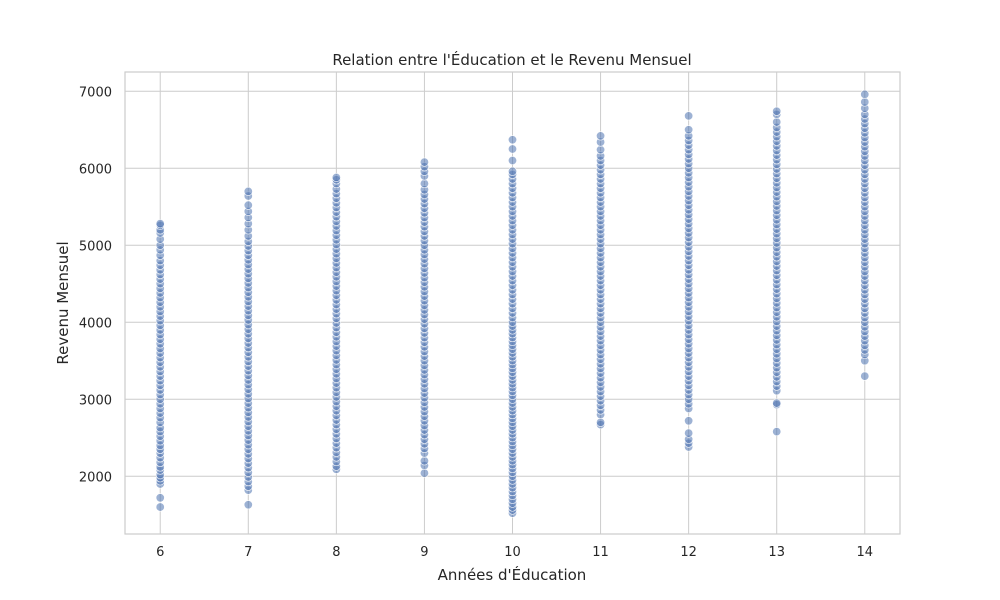 The height and width of the screenshot is (600, 1000). I want to click on x-tick-labels: 6 7 8 9 10 11 12 13 14, so click(514, 552).